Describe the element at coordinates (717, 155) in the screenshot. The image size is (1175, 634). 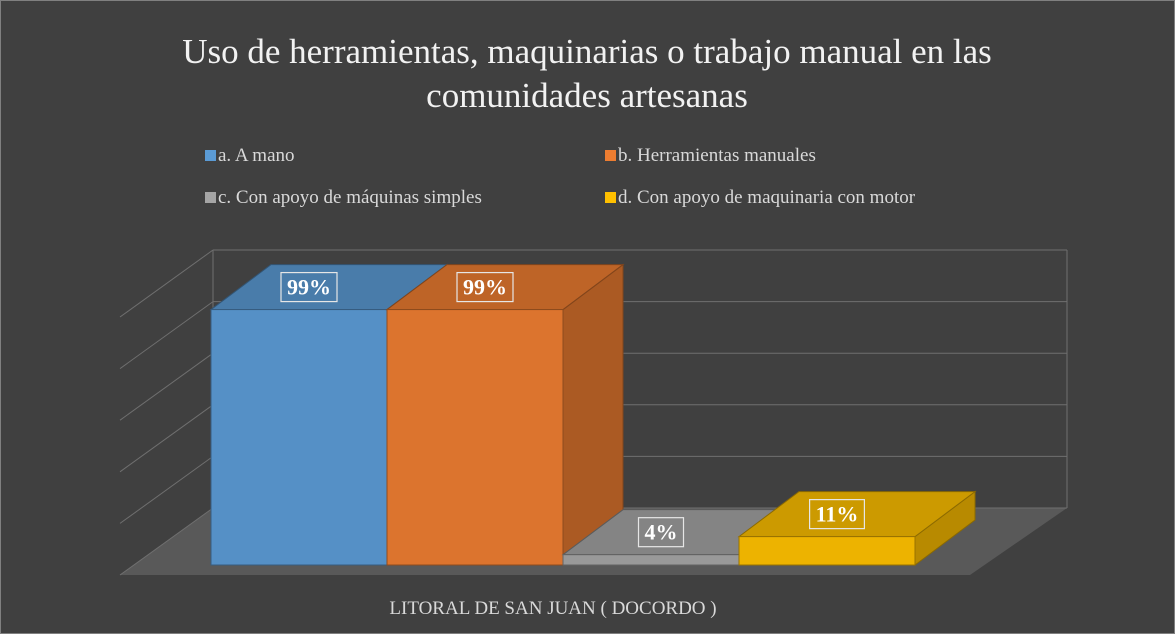
I see `legend-label: b. Herramientas manuales` at that location.